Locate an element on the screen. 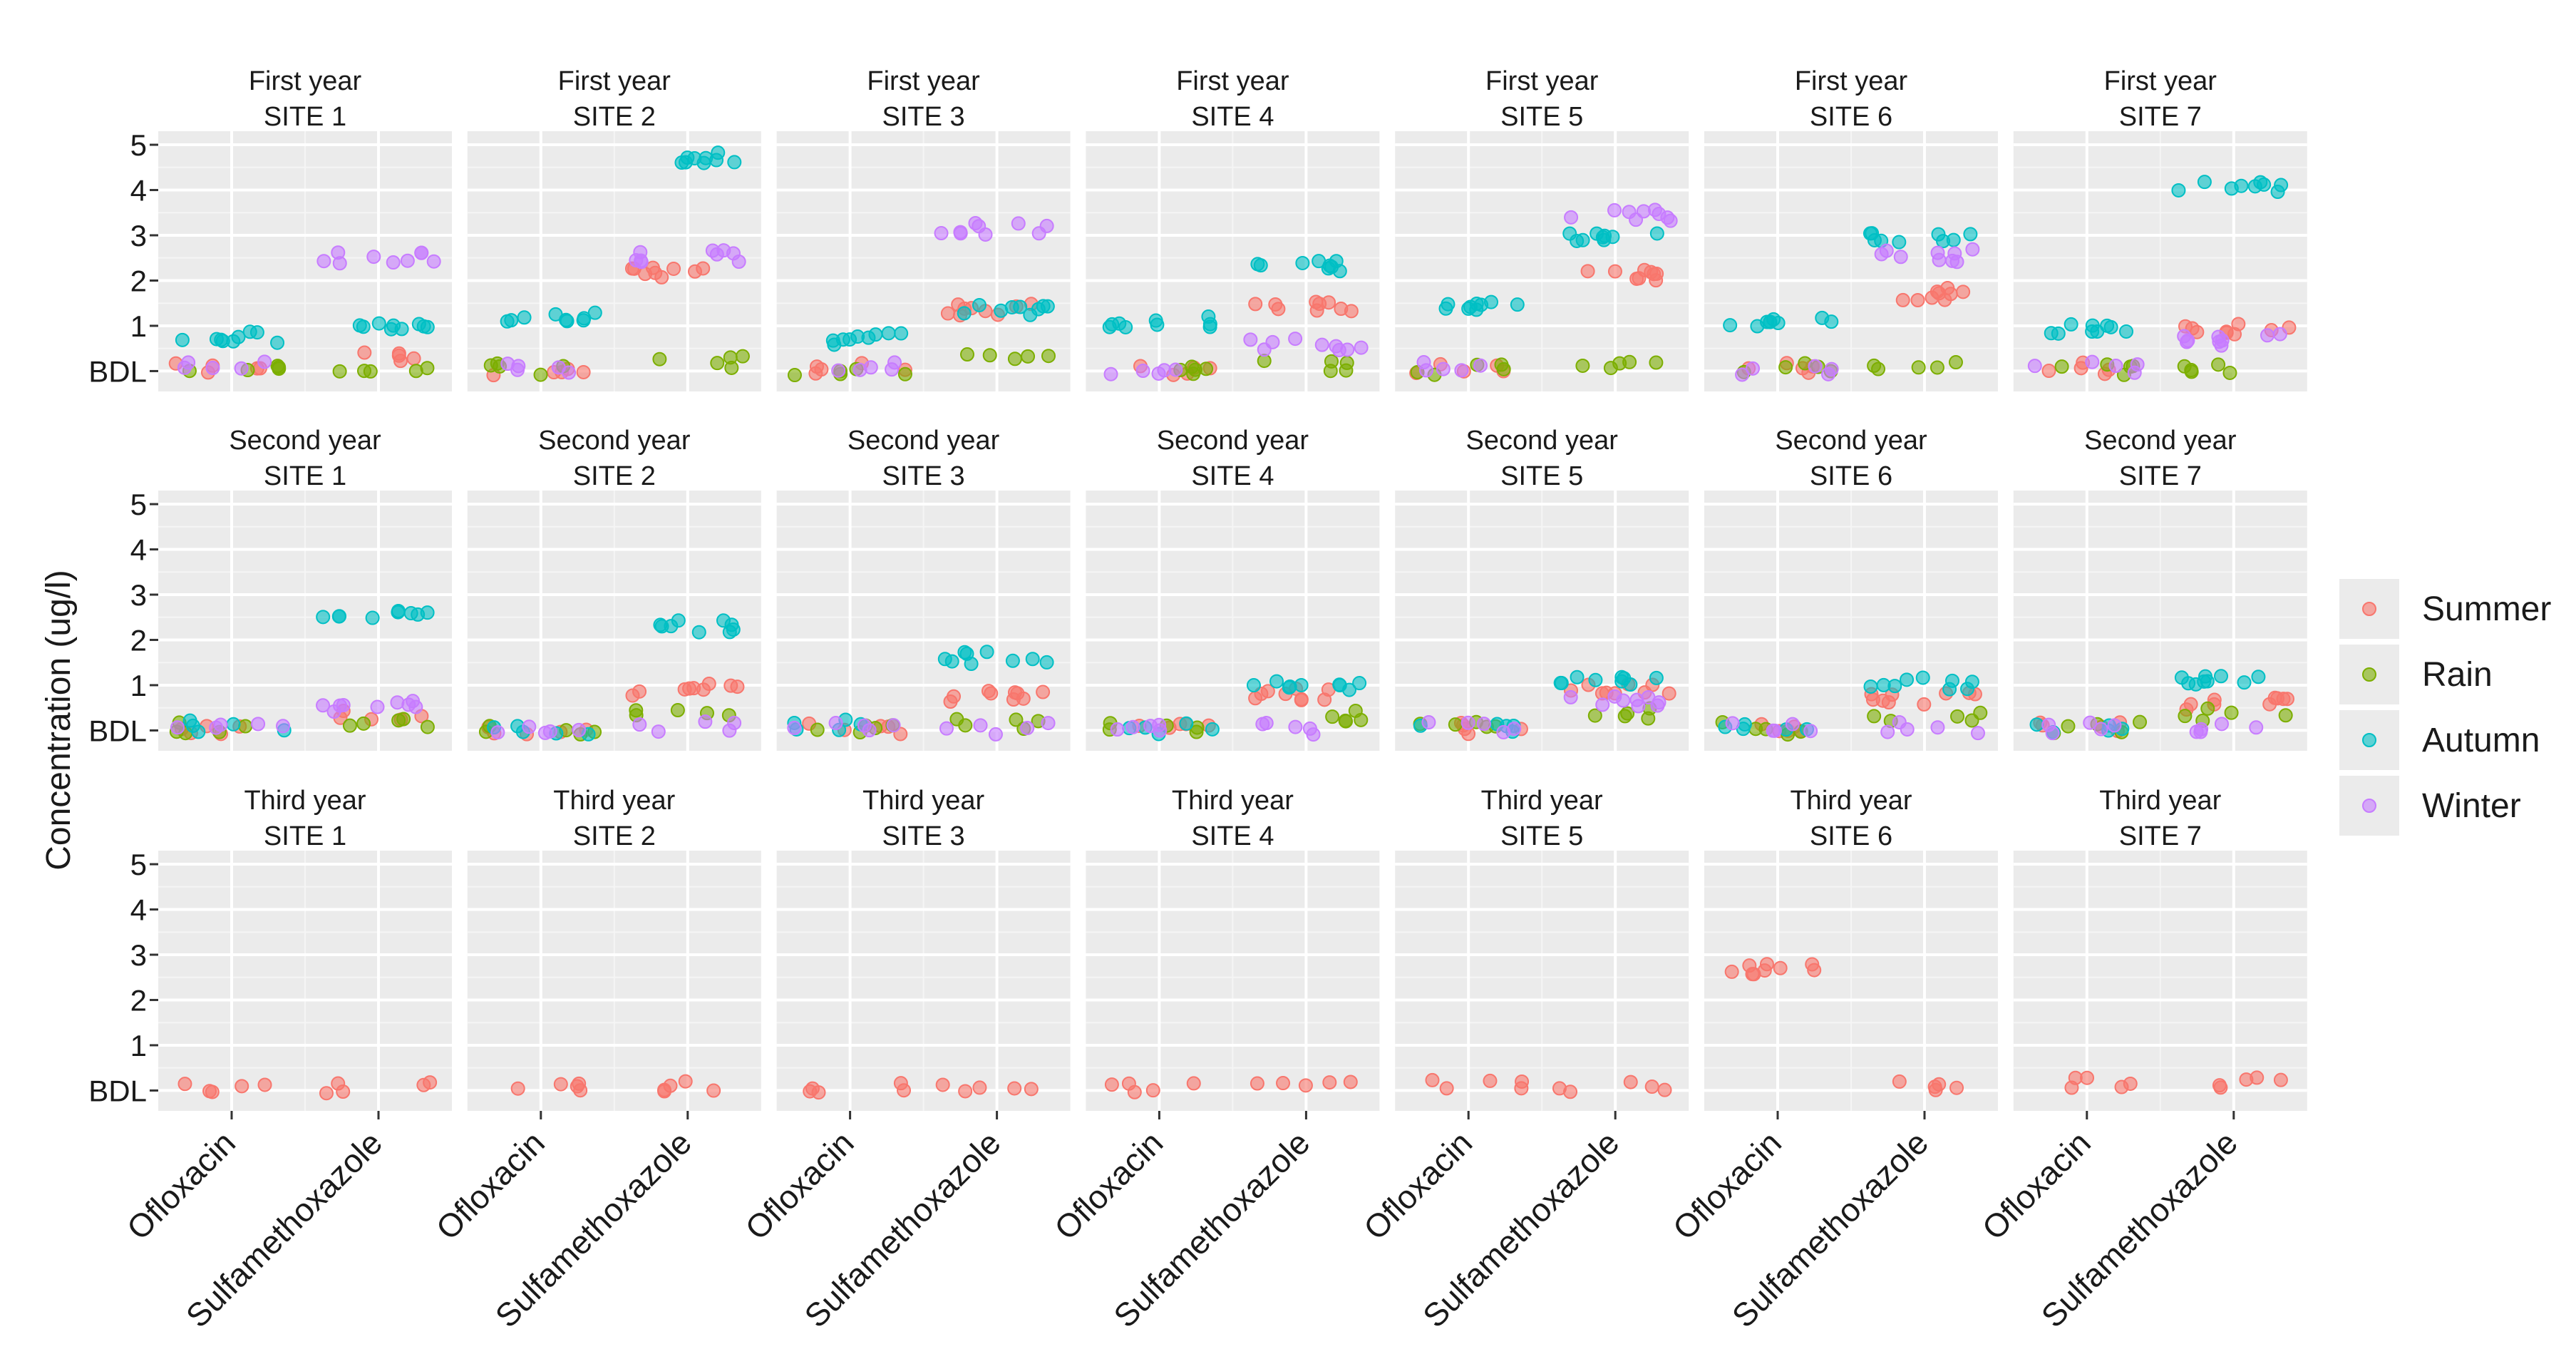  y-tick-label: BDL is located at coordinates (117, 1090).